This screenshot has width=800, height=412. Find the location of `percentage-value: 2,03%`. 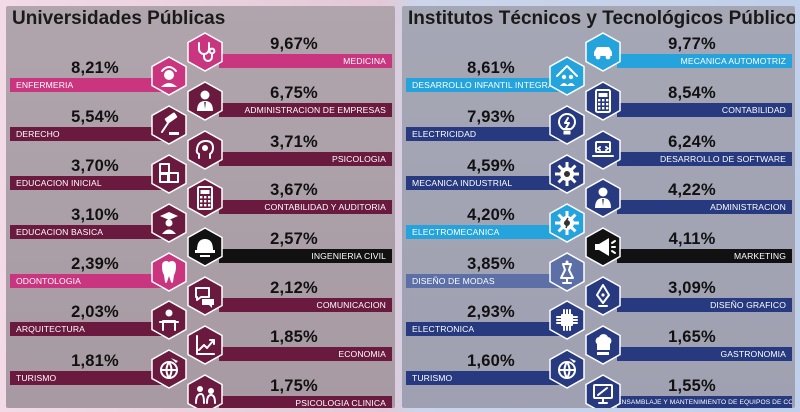

percentage-value: 2,03% is located at coordinates (95, 312).